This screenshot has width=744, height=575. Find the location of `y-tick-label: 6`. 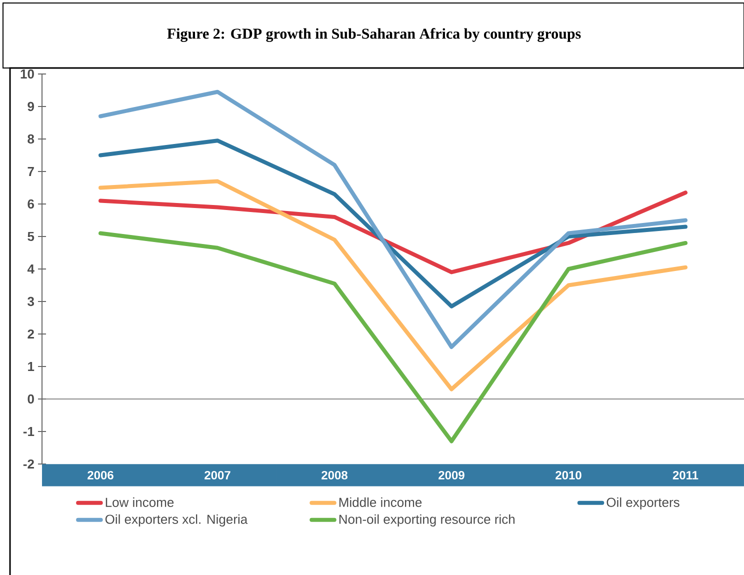

y-tick-label: 6 is located at coordinates (31, 204).